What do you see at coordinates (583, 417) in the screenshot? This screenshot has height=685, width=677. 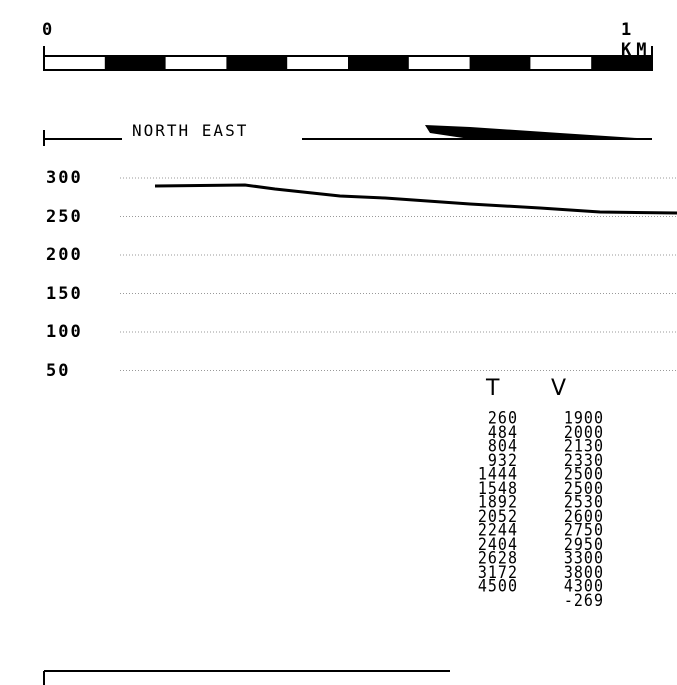 I see `v-value: 1900` at bounding box center [583, 417].